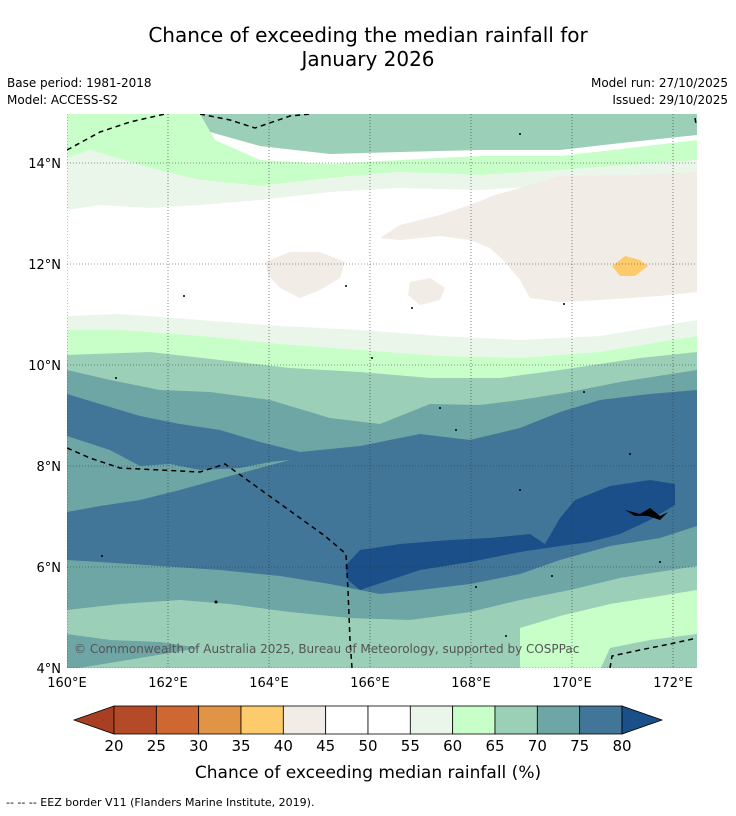  I want to click on band-south-85-core, so click(510, 535).